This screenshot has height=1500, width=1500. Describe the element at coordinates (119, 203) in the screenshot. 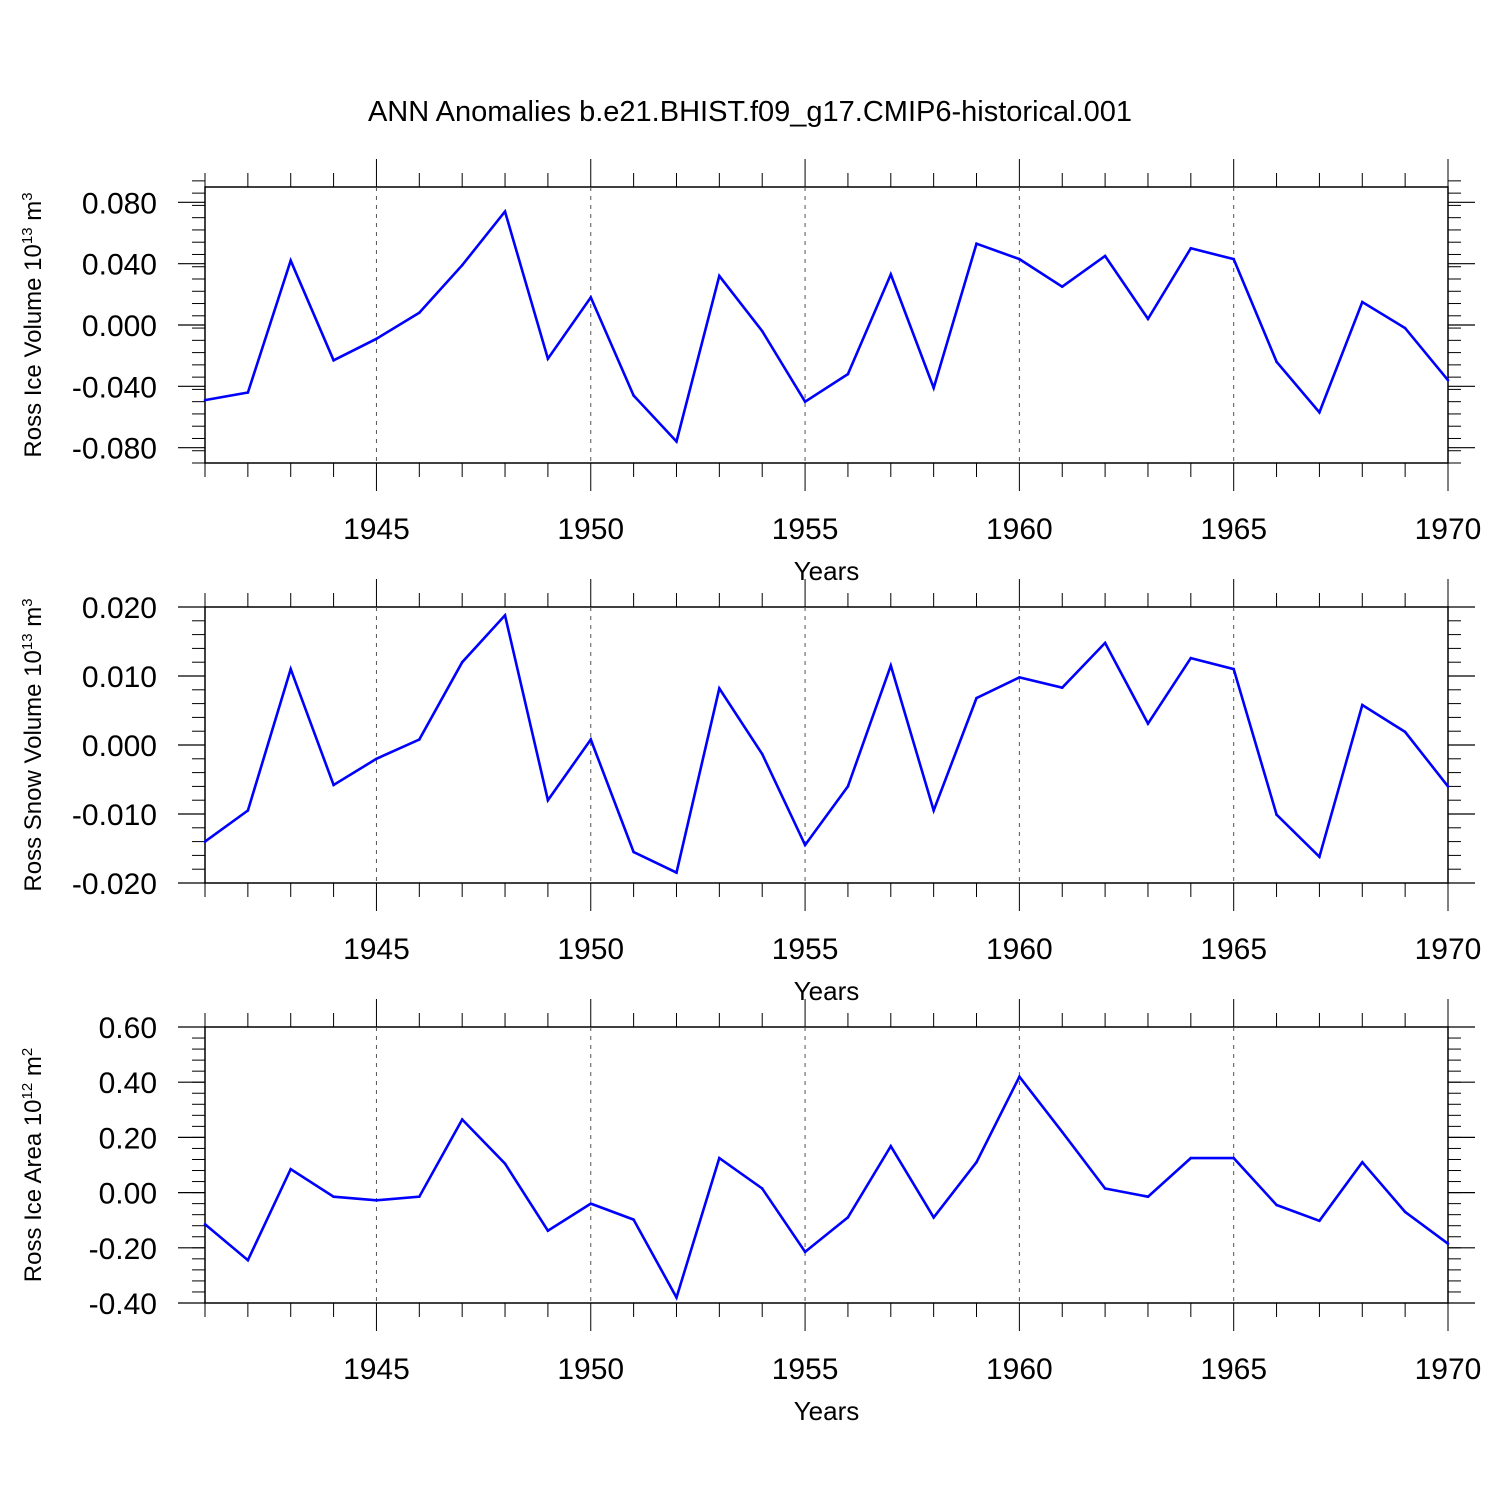

I see `y-tick-label: 0.080` at that location.